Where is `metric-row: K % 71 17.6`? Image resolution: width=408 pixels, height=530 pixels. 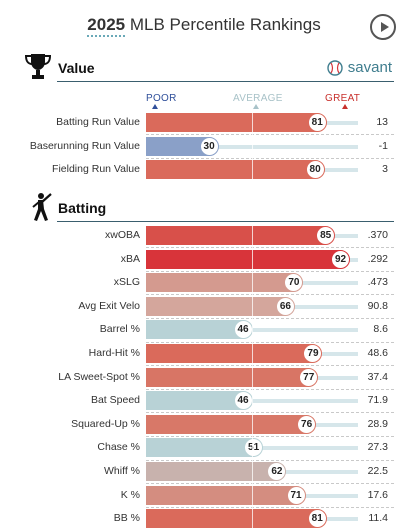 metric-row: K % 71 17.6 is located at coordinates (204, 495).